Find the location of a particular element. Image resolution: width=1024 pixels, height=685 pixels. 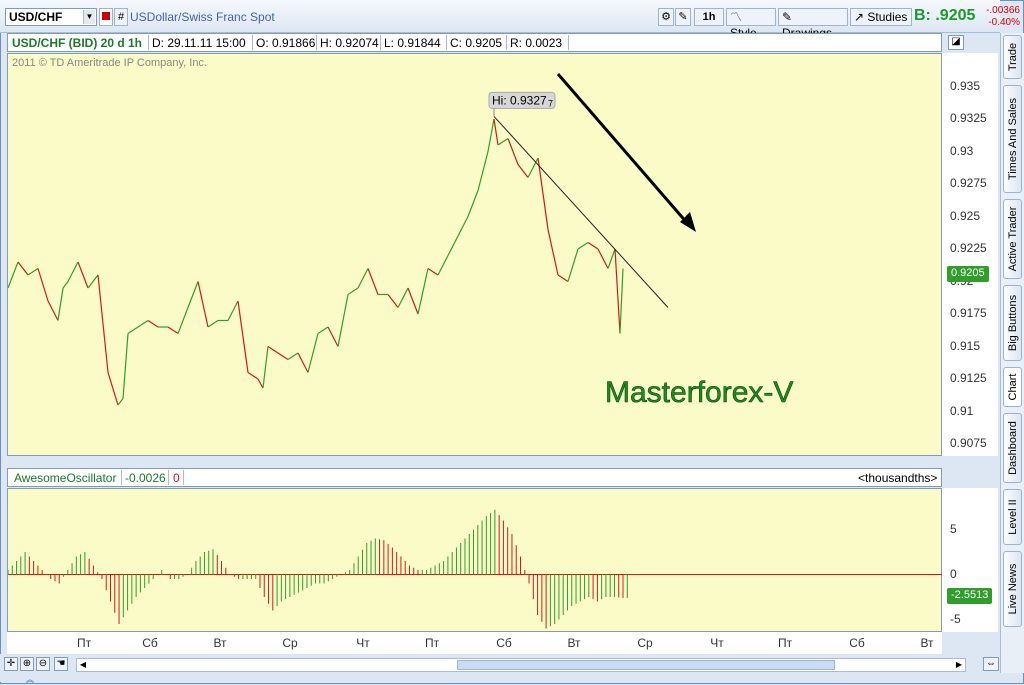

price-tick-label: 0.935 is located at coordinates (965, 85).